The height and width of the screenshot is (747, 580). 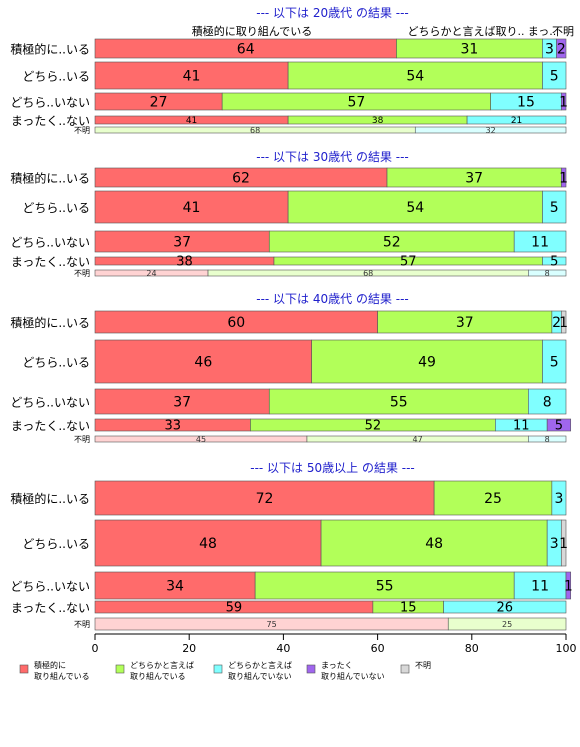 What do you see at coordinates (332, 468) in the screenshot?
I see `group-title: --- 以下は 50歳以上 の結果 ---` at bounding box center [332, 468].